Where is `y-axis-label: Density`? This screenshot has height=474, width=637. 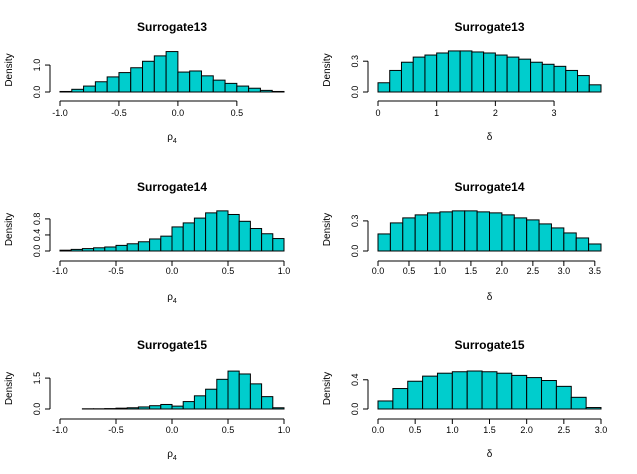 y-axis-label: Density is located at coordinates (9, 69).